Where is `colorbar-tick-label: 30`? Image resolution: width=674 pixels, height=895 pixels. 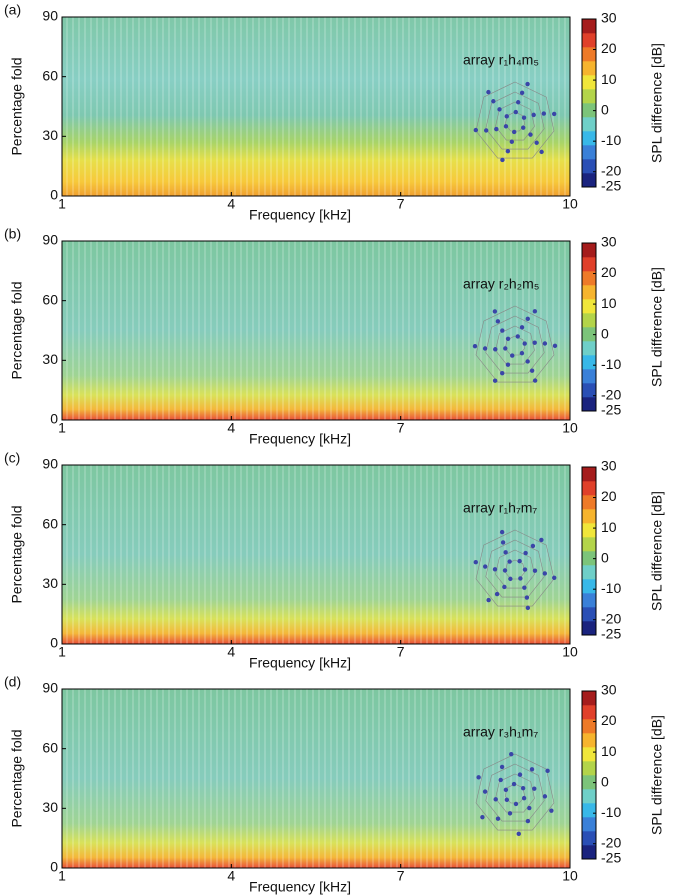 colorbar-tick-label: 30 is located at coordinates (609, 18).